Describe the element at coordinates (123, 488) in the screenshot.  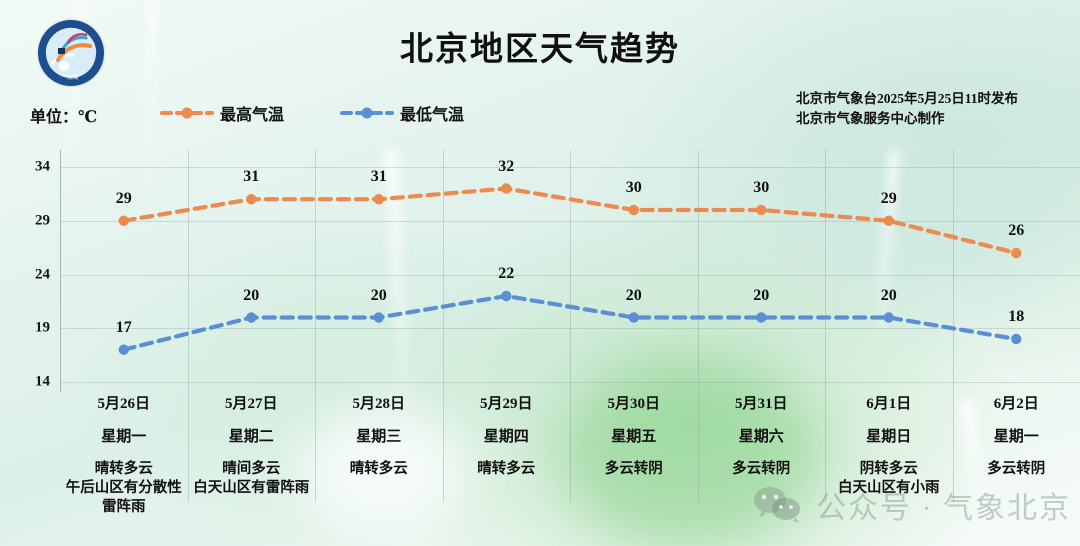
I see `day-condition-label: 晴转多云 午后山区有分散性 雷阵雨` at that location.